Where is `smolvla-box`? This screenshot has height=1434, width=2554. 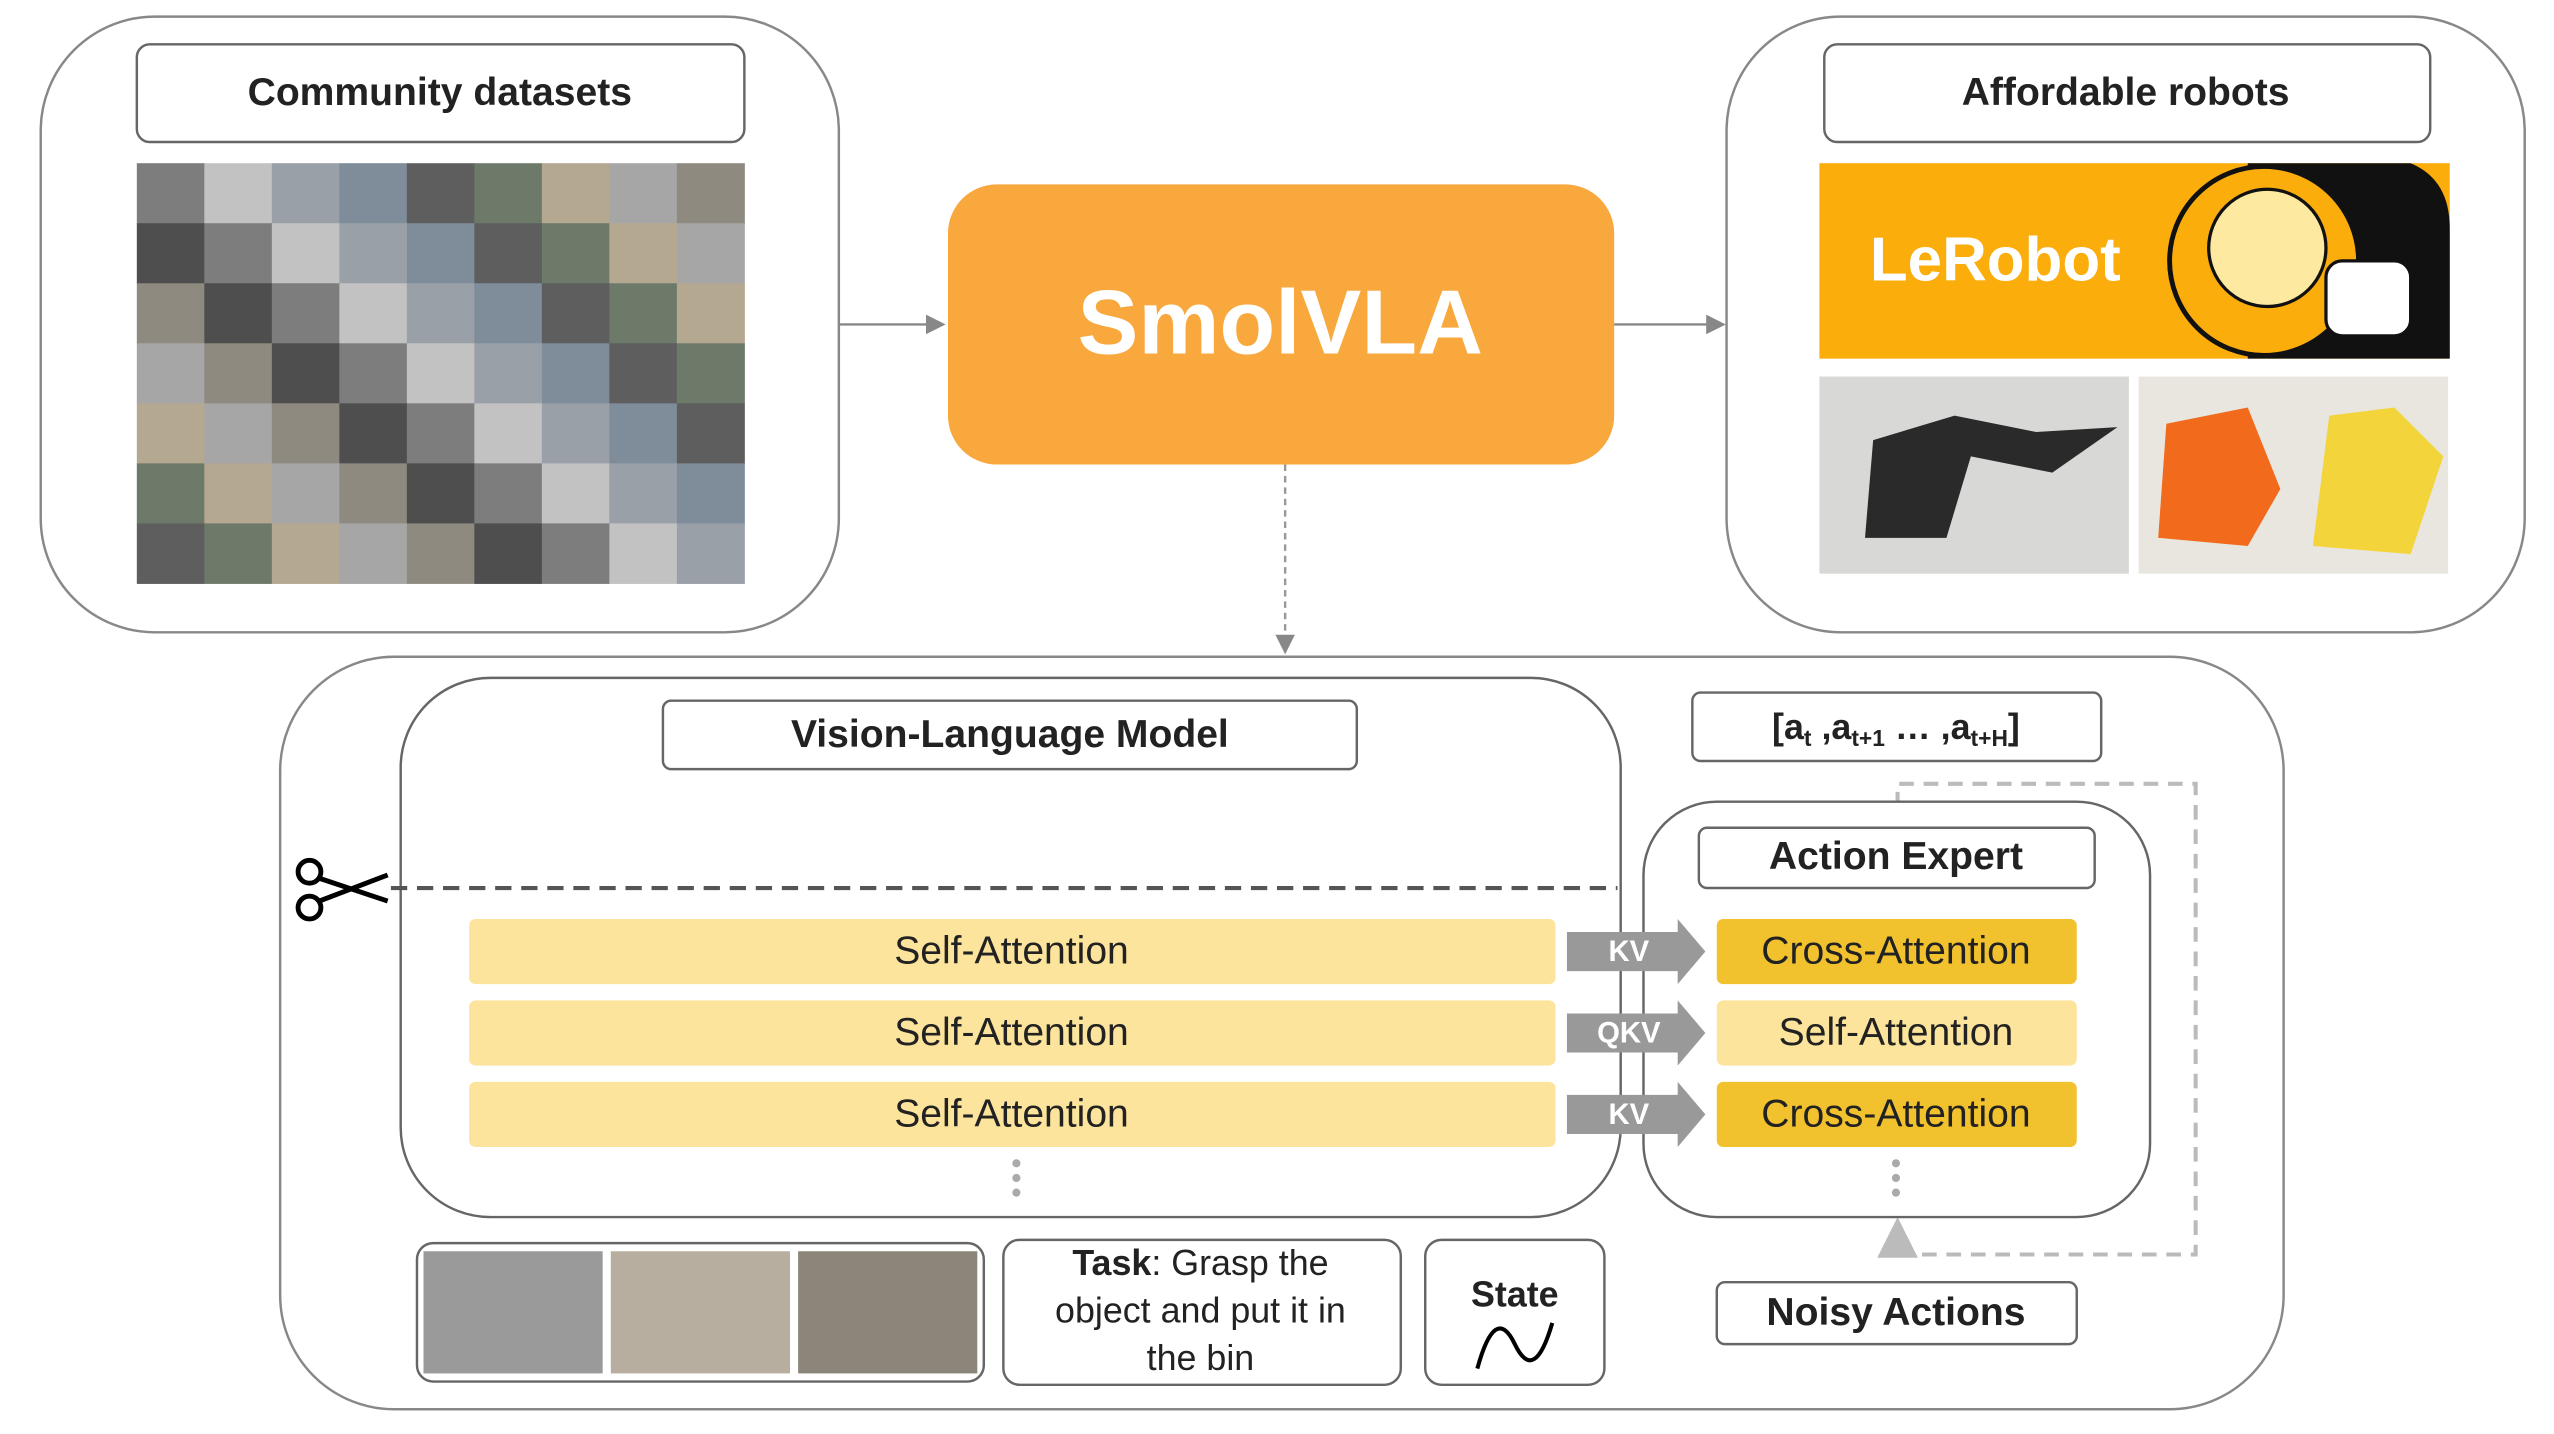 smolvla-box is located at coordinates (1281, 324).